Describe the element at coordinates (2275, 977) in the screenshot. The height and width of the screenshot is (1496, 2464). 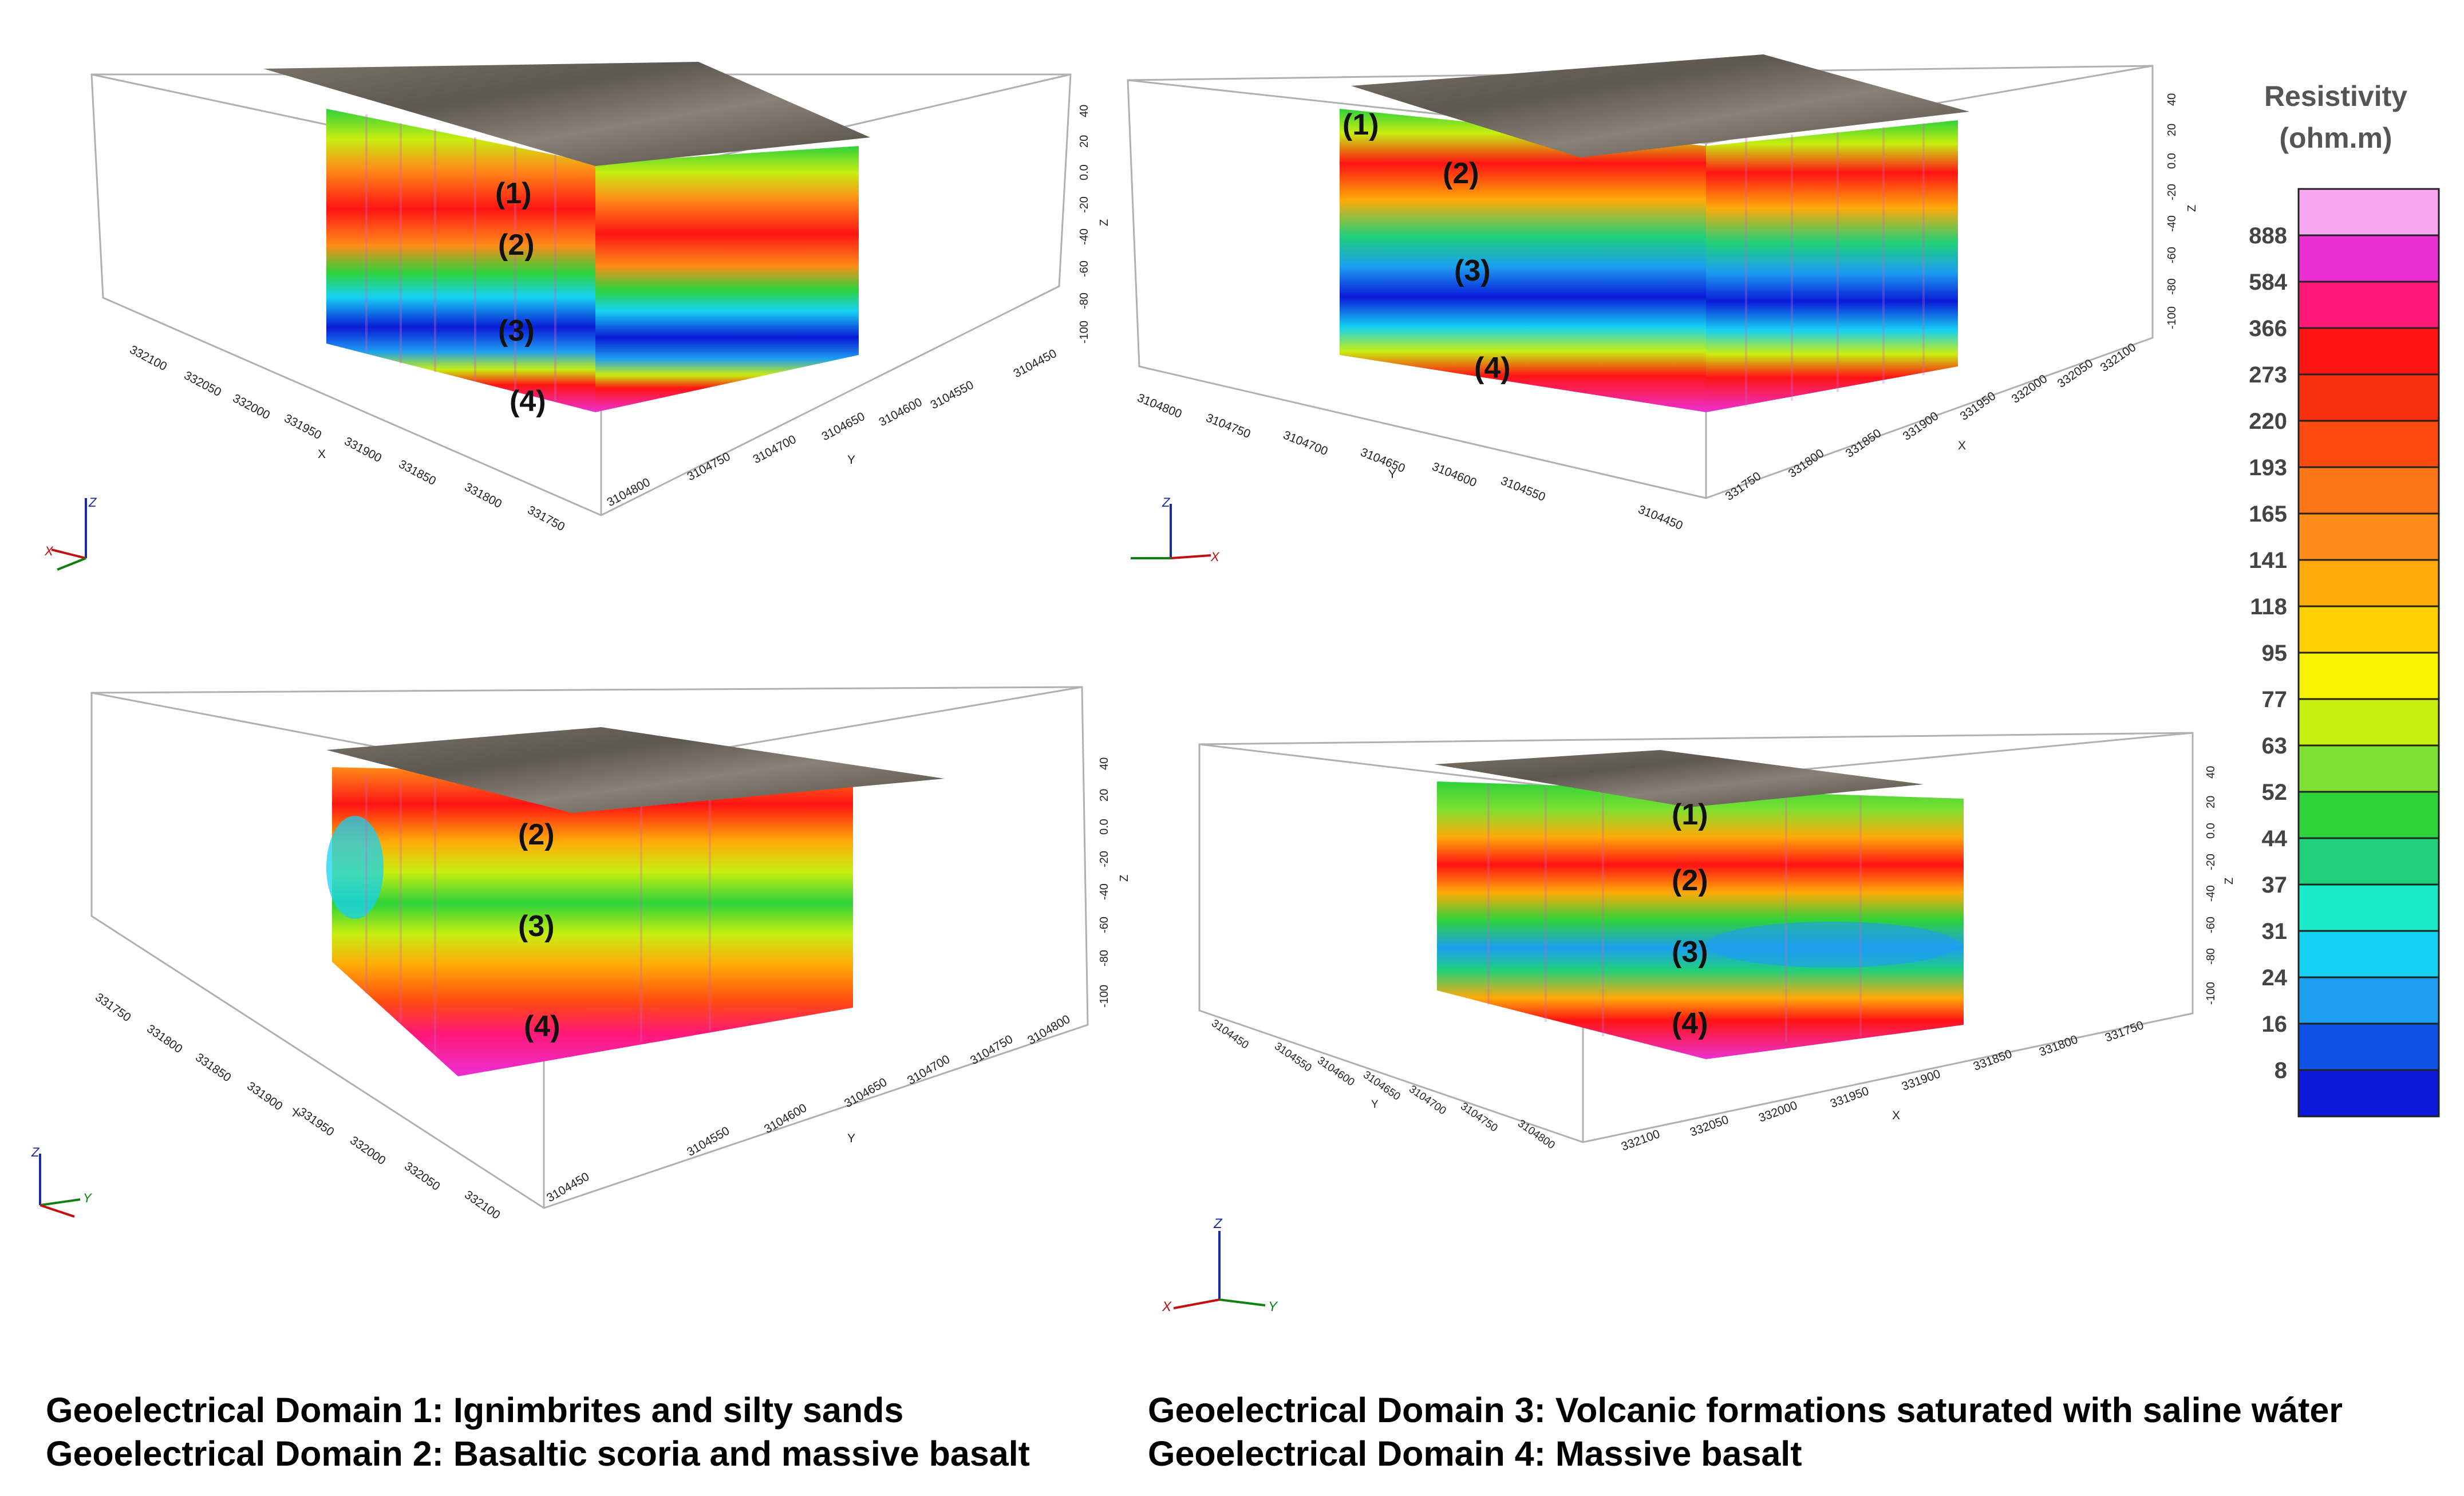
I see `legend-value: 24` at that location.